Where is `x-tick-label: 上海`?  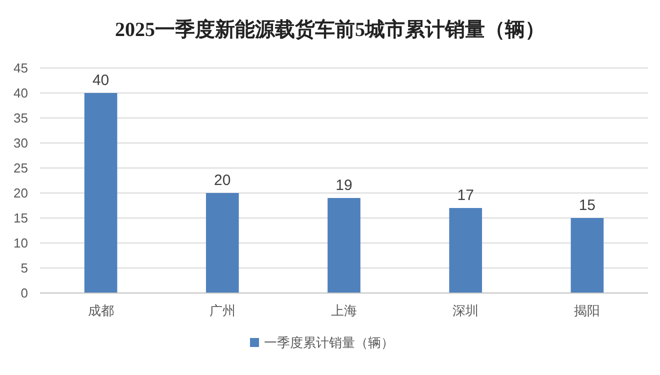 x-tick-label: 上海 is located at coordinates (344, 310).